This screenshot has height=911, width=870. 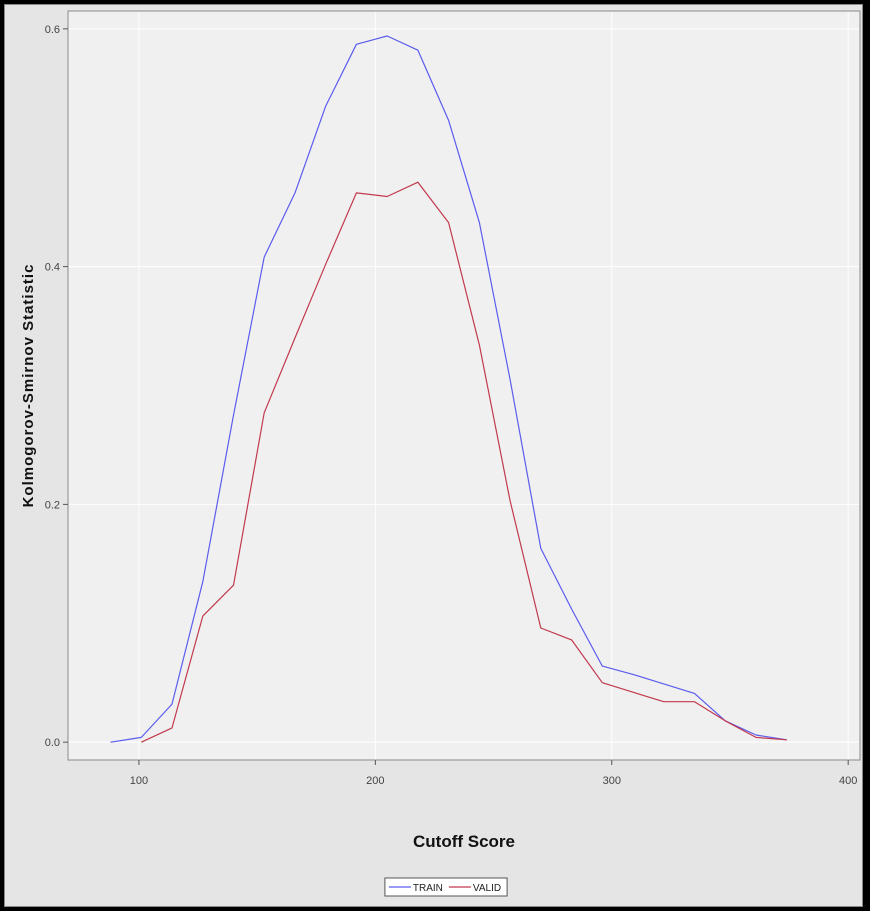 What do you see at coordinates (464, 841) in the screenshot?
I see `x-axis-title: Cutoff Score` at bounding box center [464, 841].